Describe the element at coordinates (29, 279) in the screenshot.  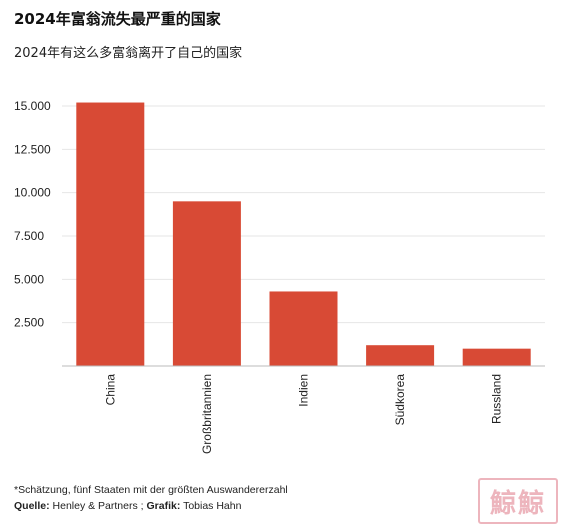
I see `y-tick-label: 5.000` at that location.